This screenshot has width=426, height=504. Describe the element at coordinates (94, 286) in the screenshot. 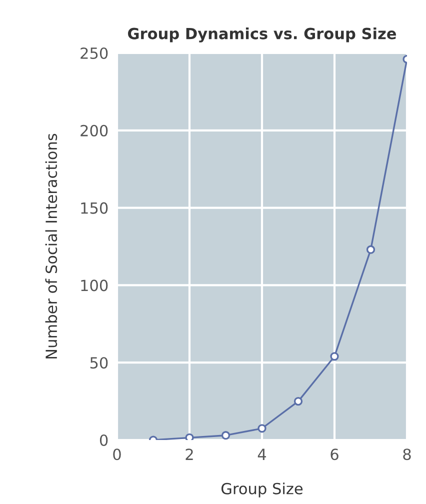

I see `y-tick-label: 100` at that location.